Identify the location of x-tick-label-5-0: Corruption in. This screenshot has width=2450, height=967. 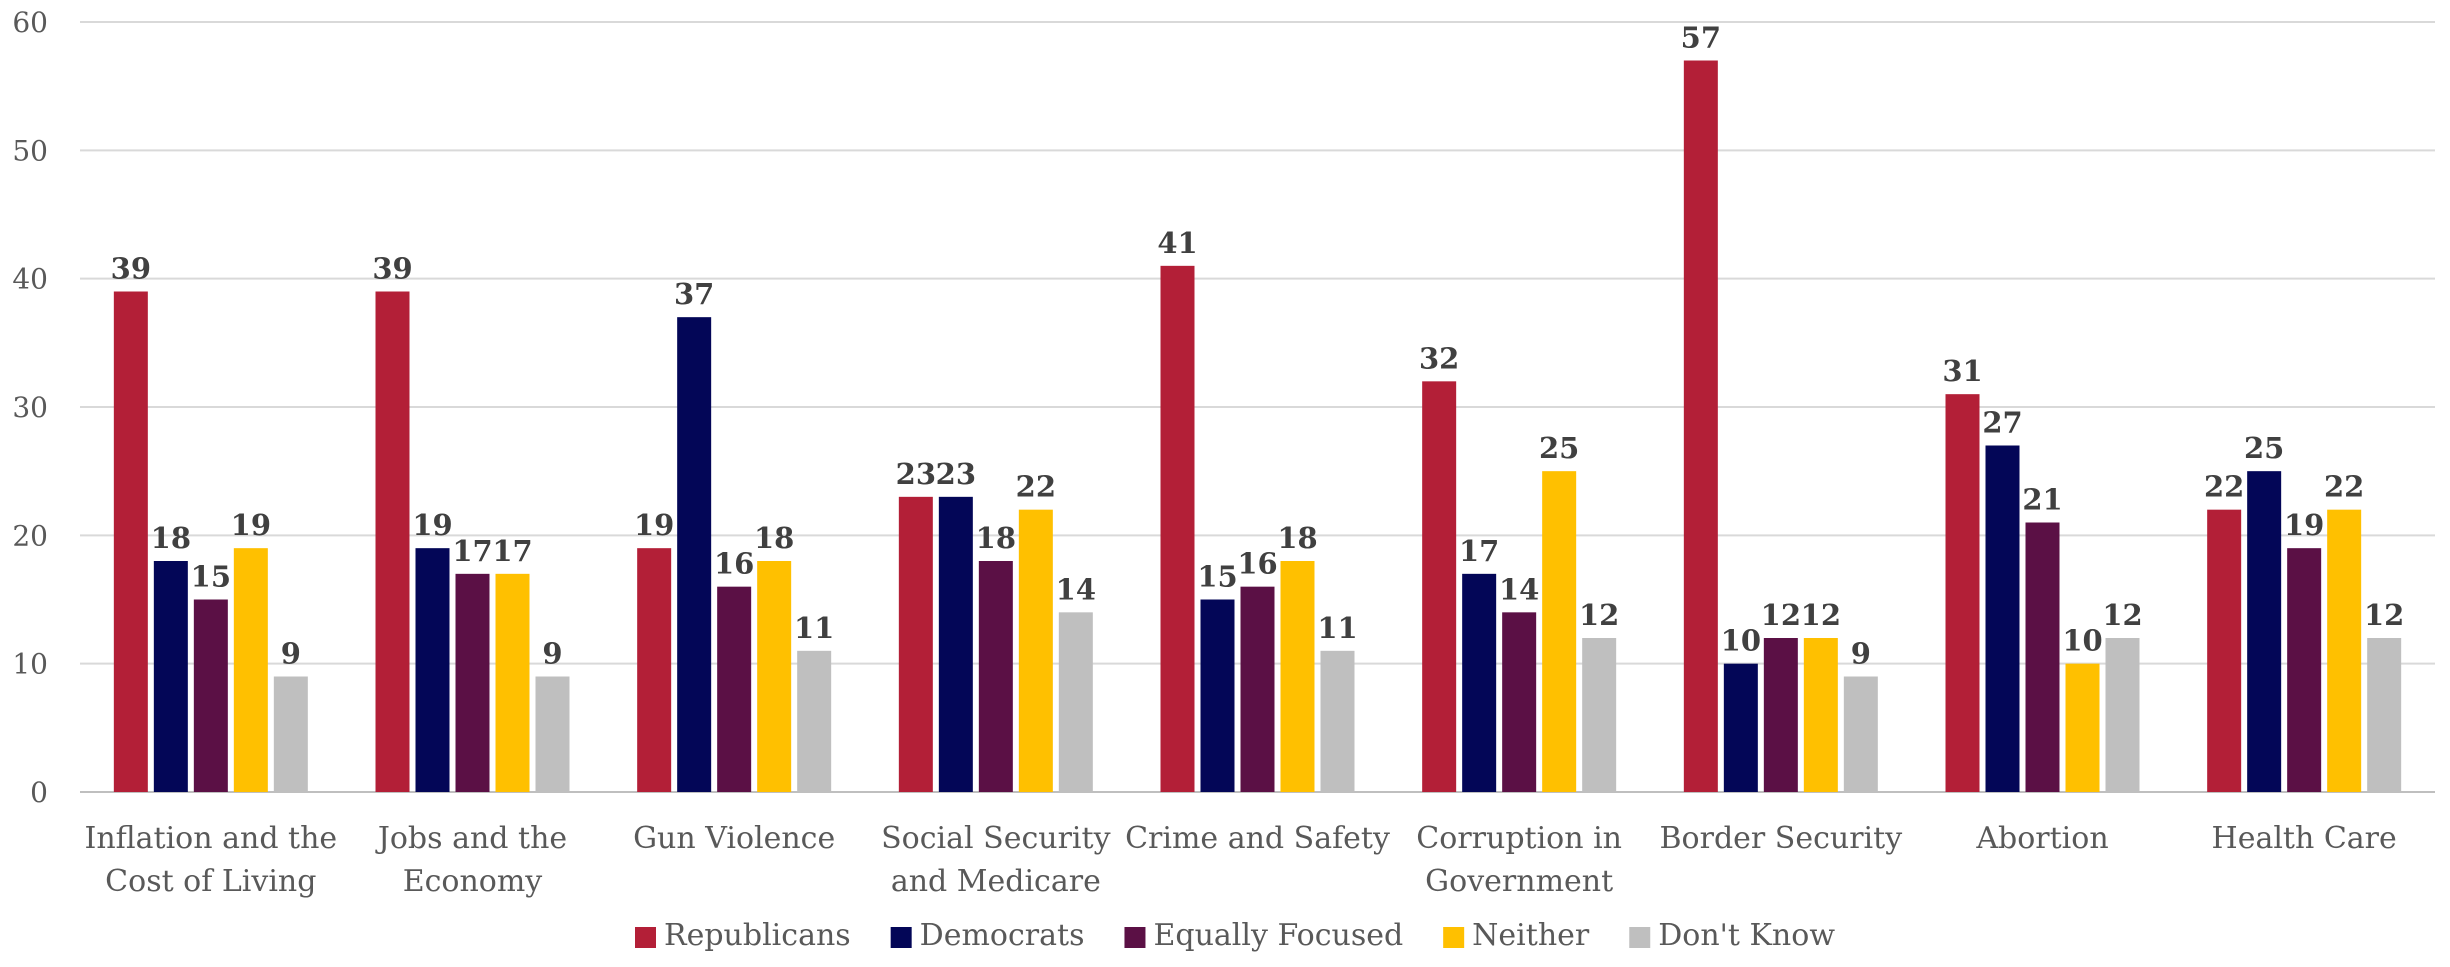
(1519, 838).